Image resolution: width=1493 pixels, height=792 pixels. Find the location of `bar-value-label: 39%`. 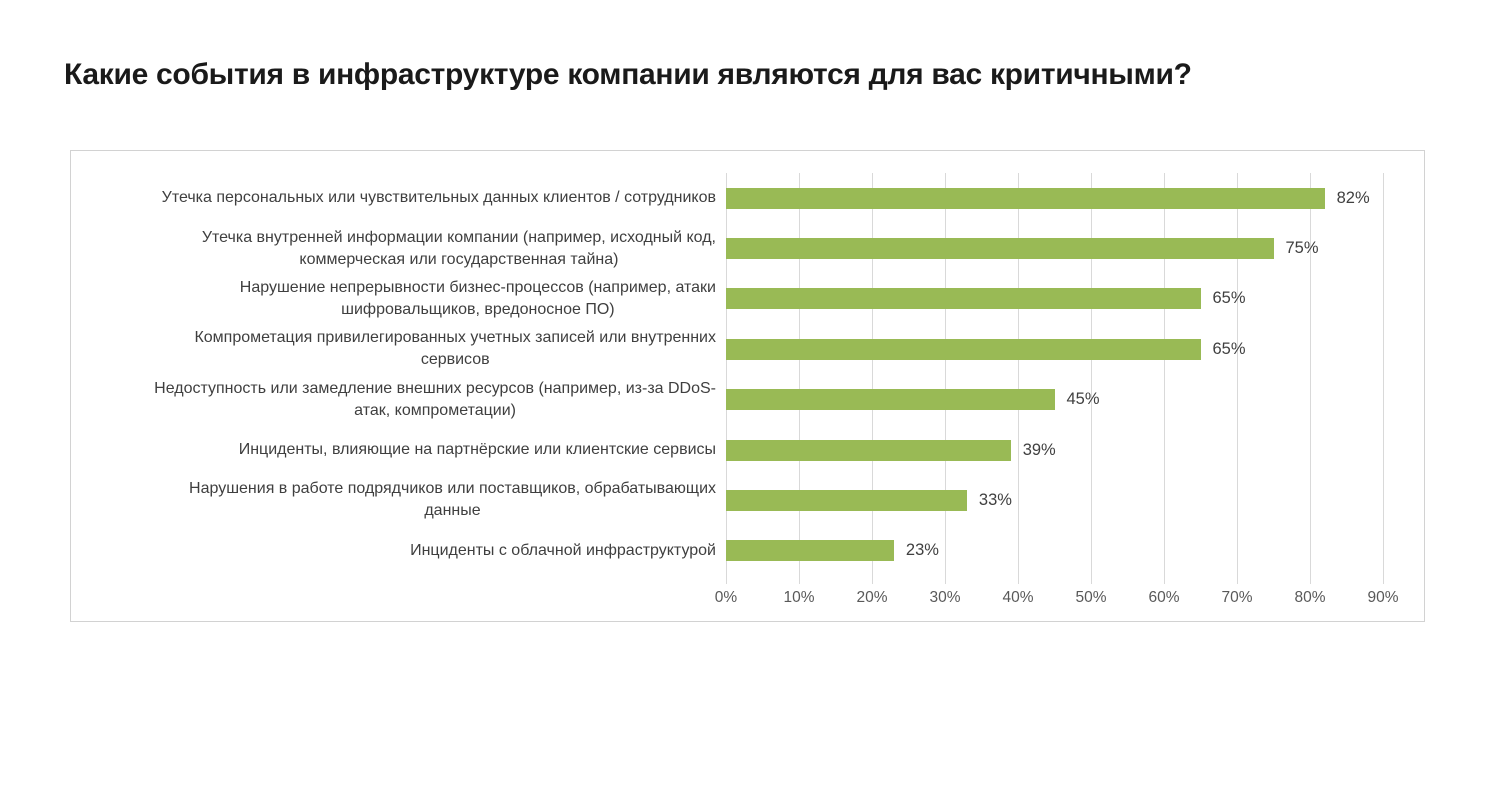

bar-value-label: 39% is located at coordinates (1039, 449).